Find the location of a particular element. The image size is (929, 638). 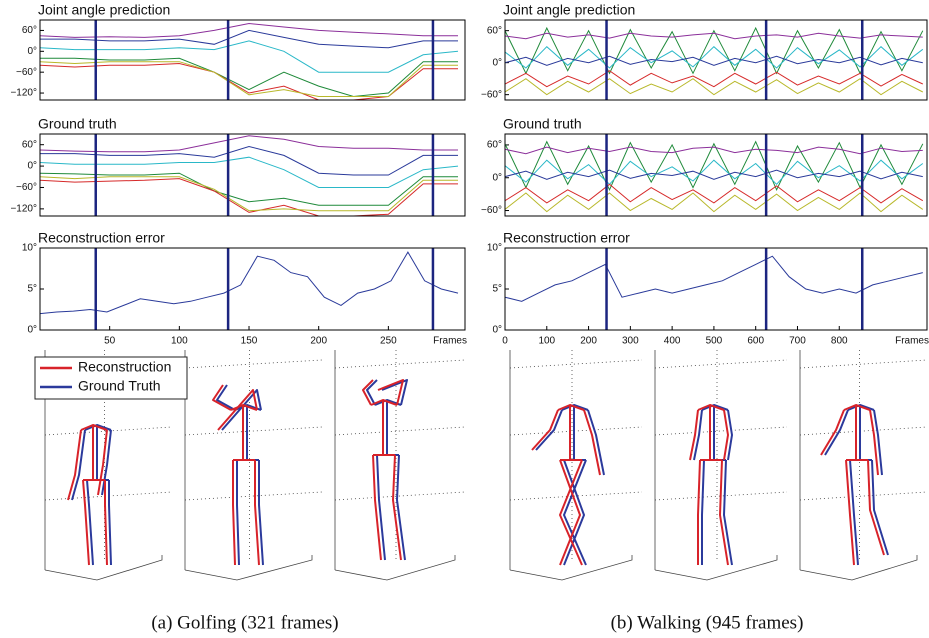

x-tick-label: 500 is located at coordinates (714, 341).